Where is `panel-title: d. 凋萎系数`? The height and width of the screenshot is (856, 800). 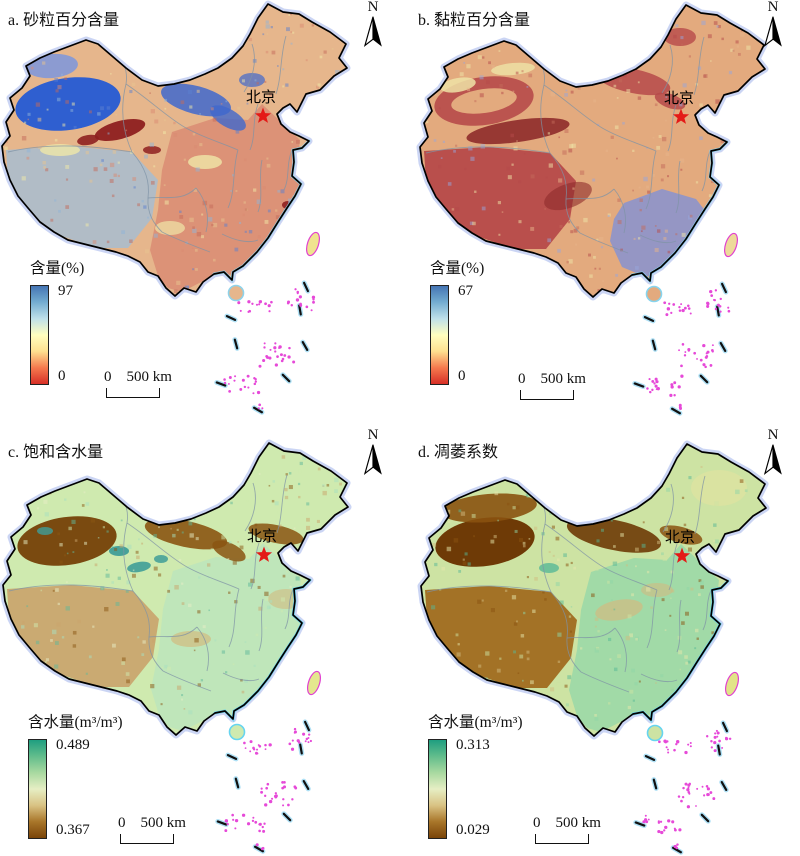
panel-title: d. 凋萎系数 is located at coordinates (458, 452).